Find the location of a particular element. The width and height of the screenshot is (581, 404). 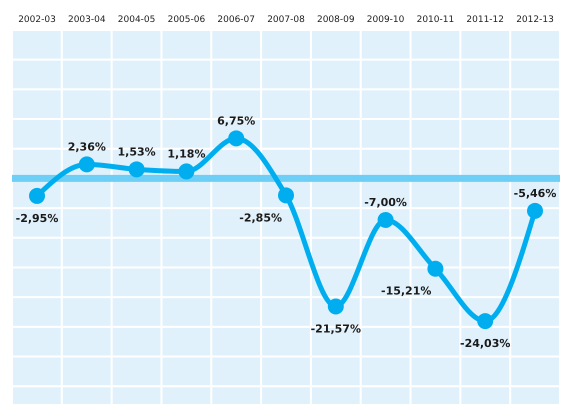

x-tick-label: 2003-04 is located at coordinates (87, 20).